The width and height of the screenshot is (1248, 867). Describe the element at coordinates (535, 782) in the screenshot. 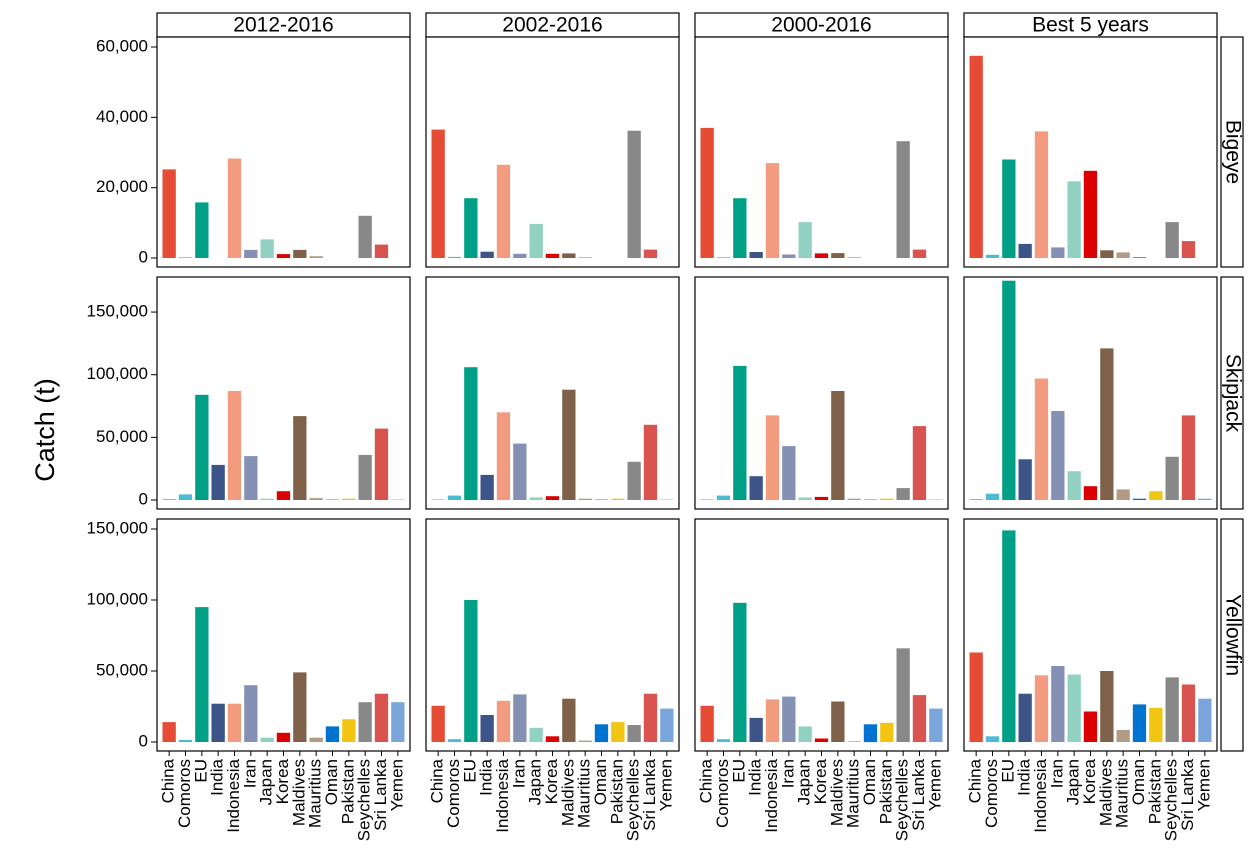

I see `x-tick-label: Japan` at that location.